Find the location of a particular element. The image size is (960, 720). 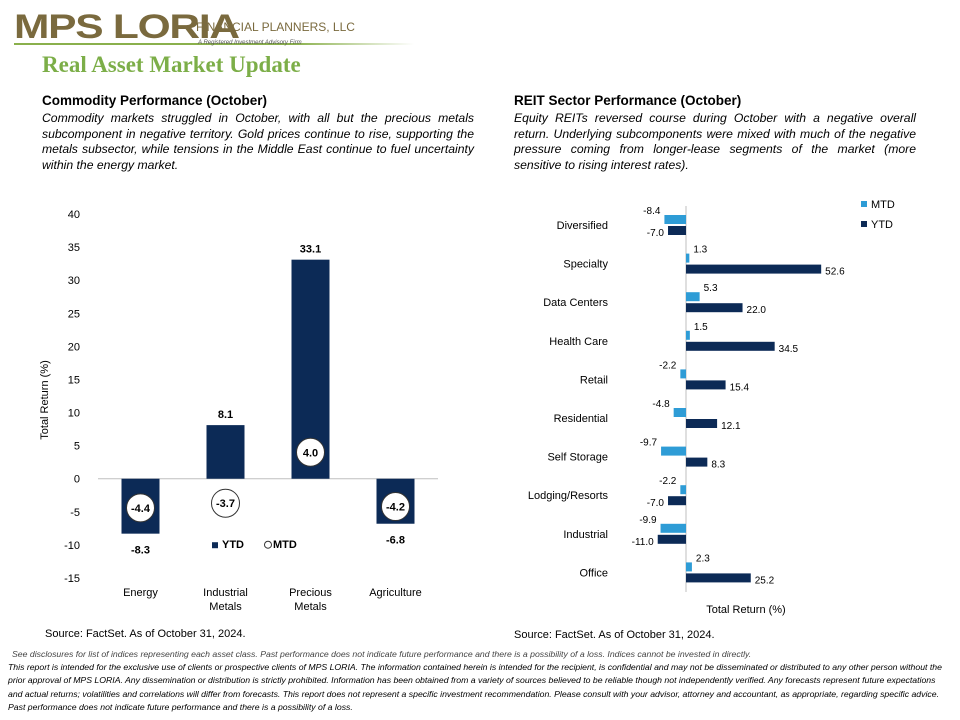

ytd-data-label: -11.0 is located at coordinates (643, 542).